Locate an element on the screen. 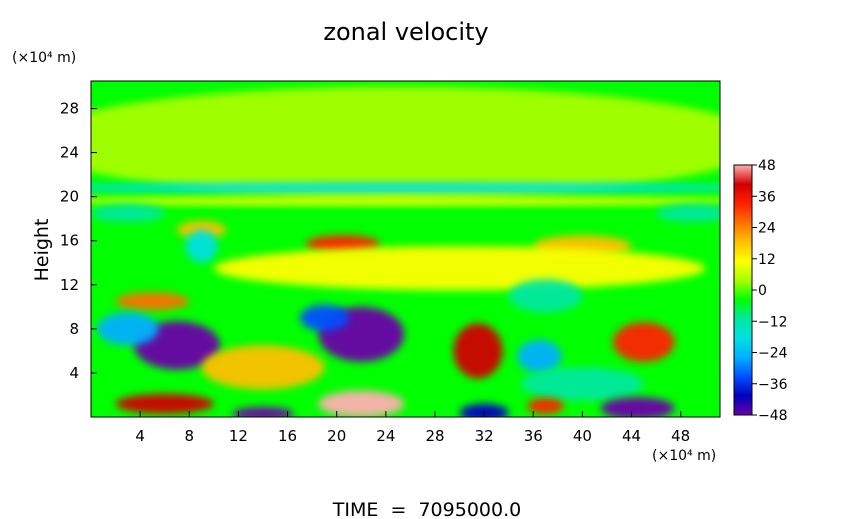  y-tick-label: 20 is located at coordinates (69, 197).